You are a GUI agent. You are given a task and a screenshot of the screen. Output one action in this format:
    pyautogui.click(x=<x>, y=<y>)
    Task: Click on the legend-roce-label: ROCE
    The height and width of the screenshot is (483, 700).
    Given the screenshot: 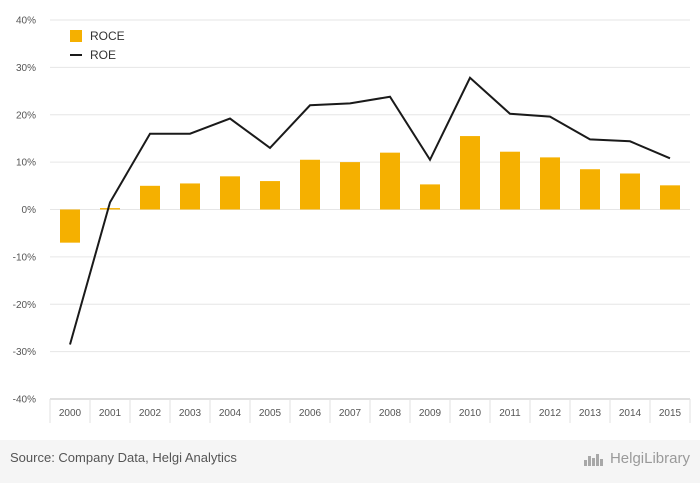 What is the action you would take?
    pyautogui.click(x=107, y=36)
    